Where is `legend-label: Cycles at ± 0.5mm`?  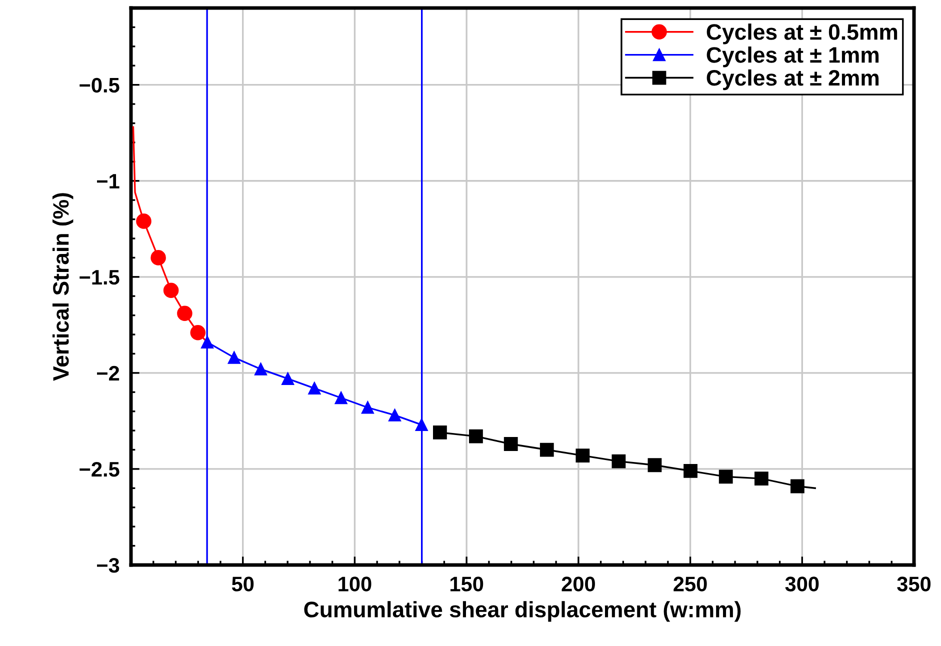
legend-label: Cycles at ± 0.5mm is located at coordinates (802, 34).